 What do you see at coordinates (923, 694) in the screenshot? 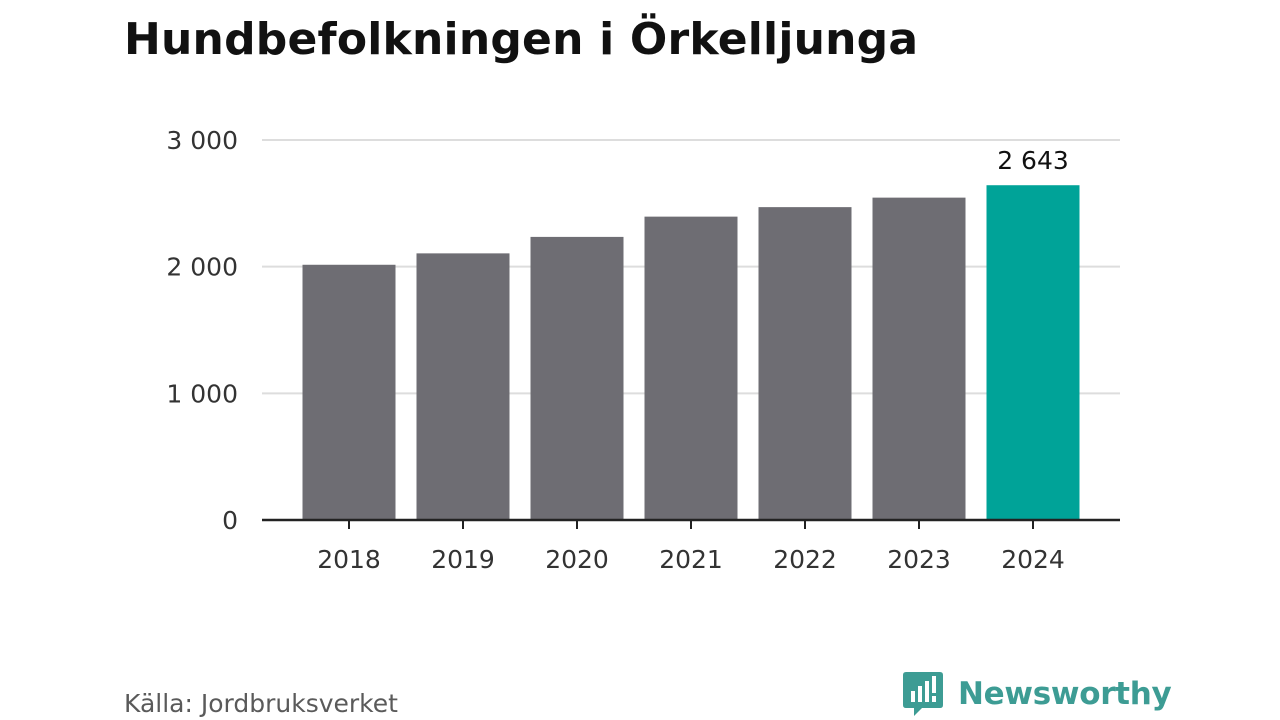
I see `newsworthy-logo-icon` at bounding box center [923, 694].